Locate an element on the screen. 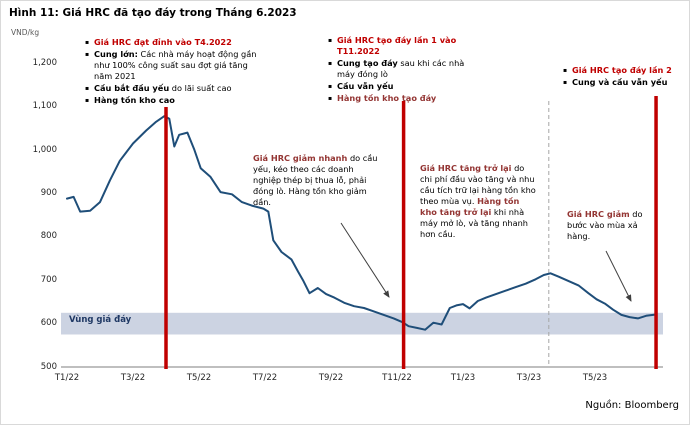  x-tick-label: T3/23 is located at coordinates (529, 378).